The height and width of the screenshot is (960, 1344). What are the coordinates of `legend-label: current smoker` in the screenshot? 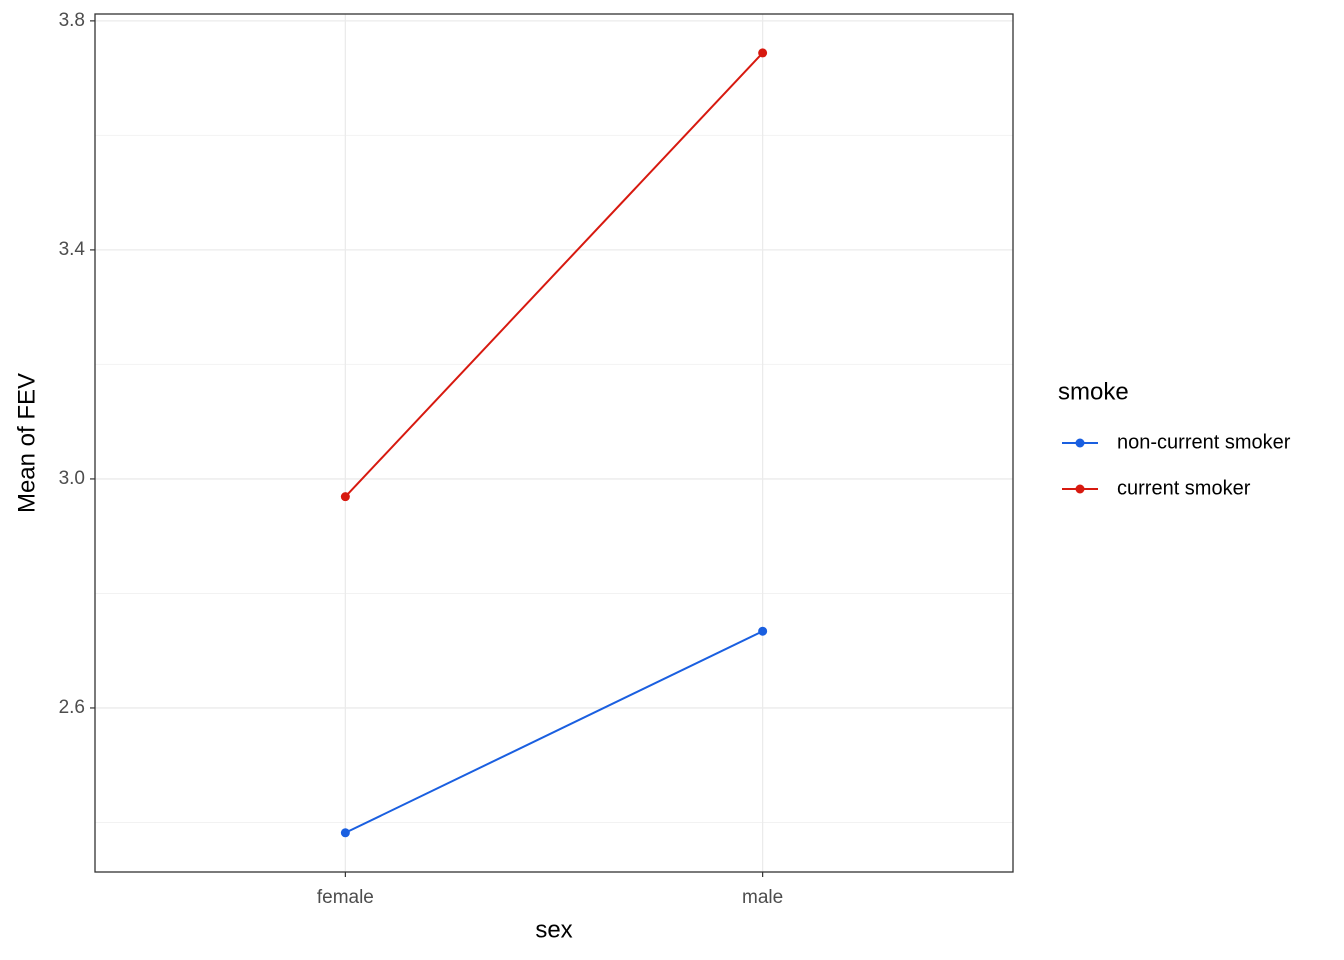 It's located at (1184, 488).